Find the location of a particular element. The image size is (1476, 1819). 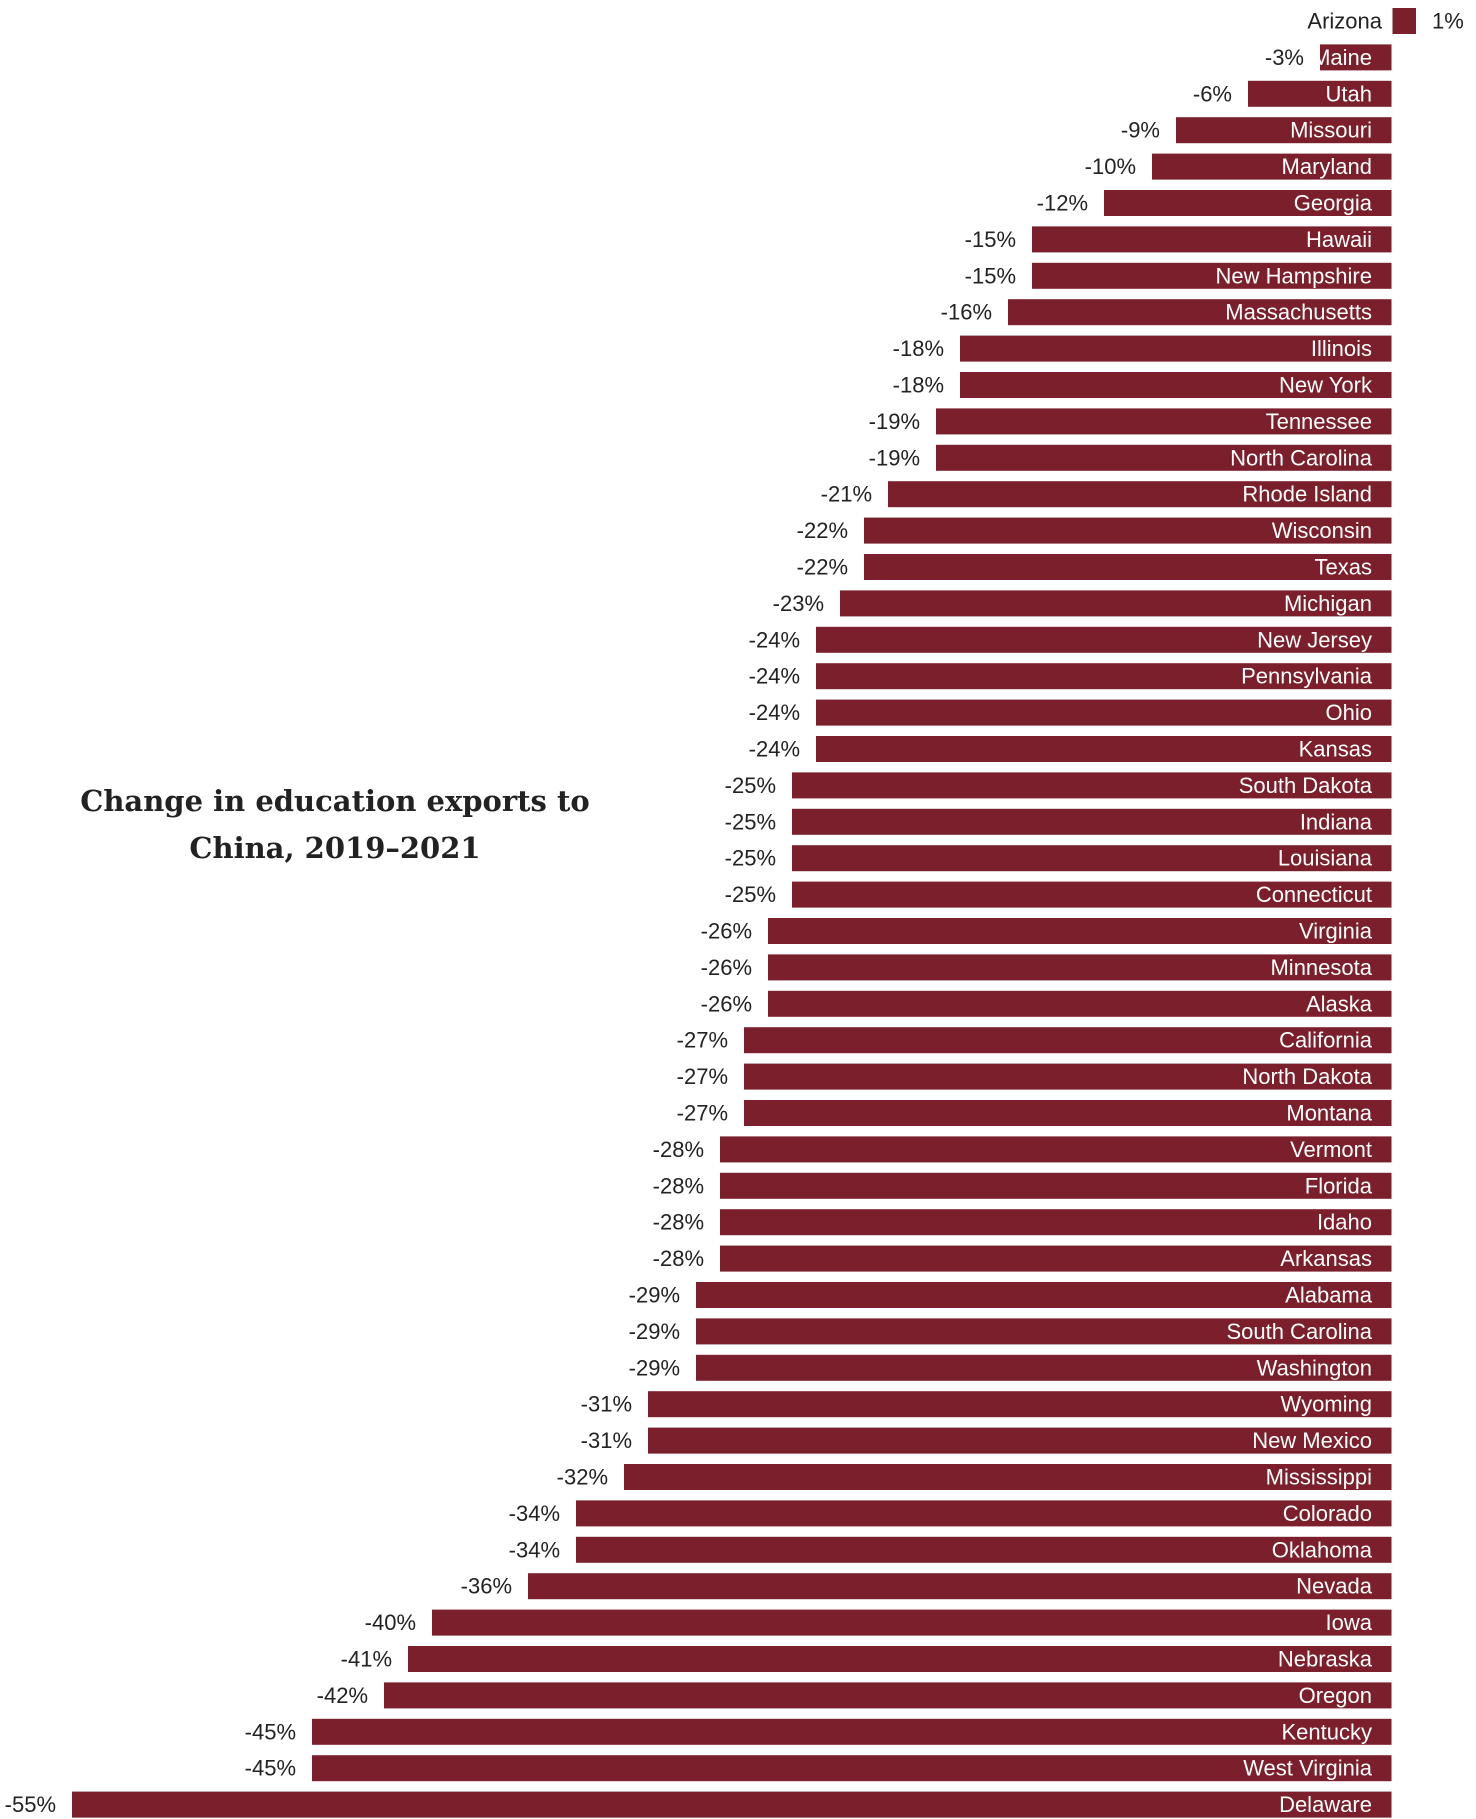

value-label-south-carolina: -29% is located at coordinates (654, 1331).